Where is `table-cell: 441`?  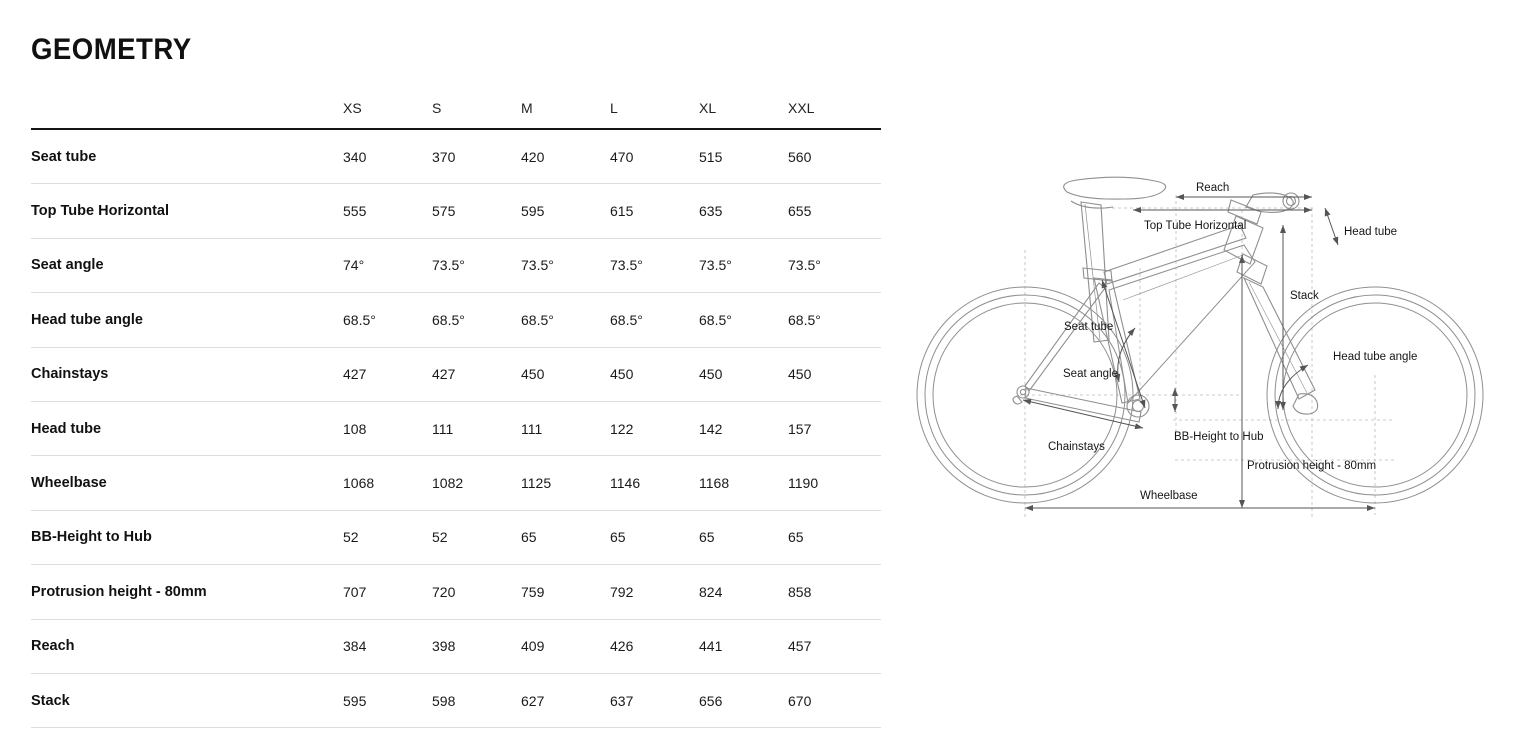 table-cell: 441 is located at coordinates (743, 646).